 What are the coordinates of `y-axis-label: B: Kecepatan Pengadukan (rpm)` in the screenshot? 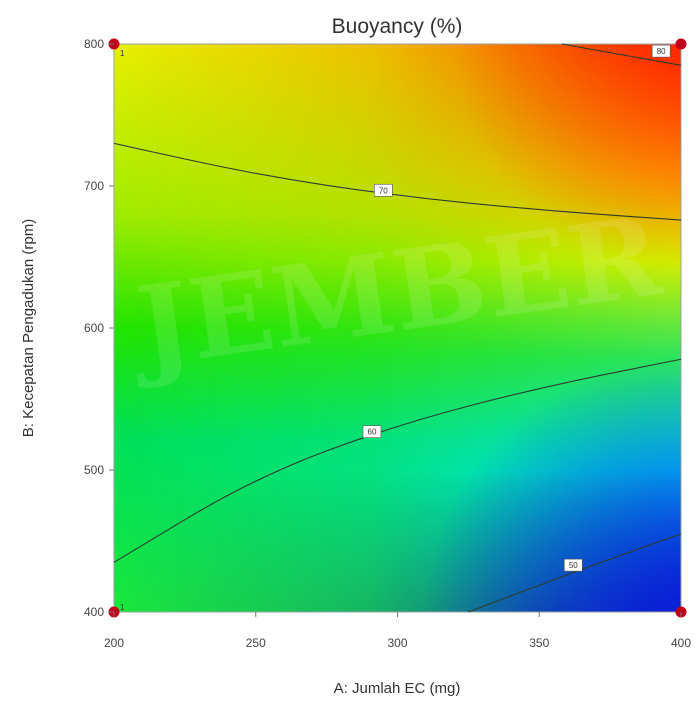 It's located at (28, 328).